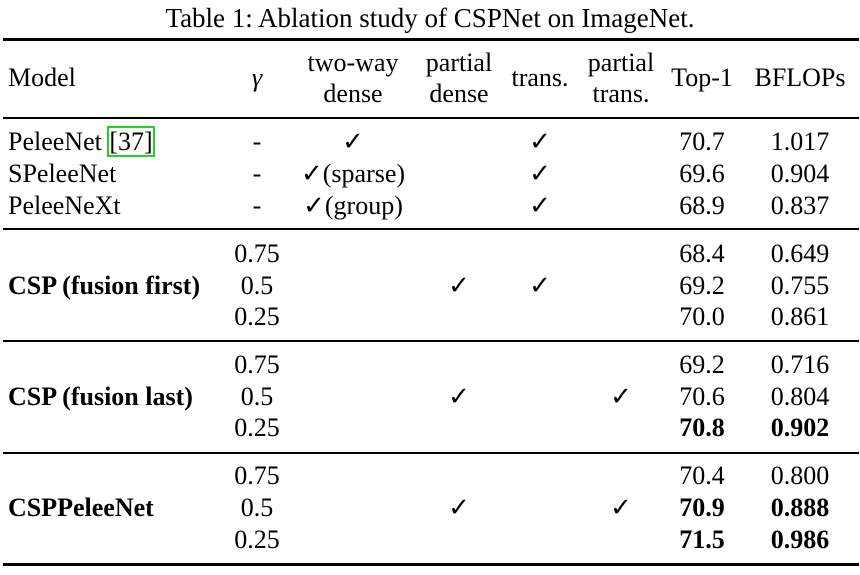 The height and width of the screenshot is (575, 860). What do you see at coordinates (800, 364) in the screenshot?
I see `bflops-cell: 0.716` at bounding box center [800, 364].